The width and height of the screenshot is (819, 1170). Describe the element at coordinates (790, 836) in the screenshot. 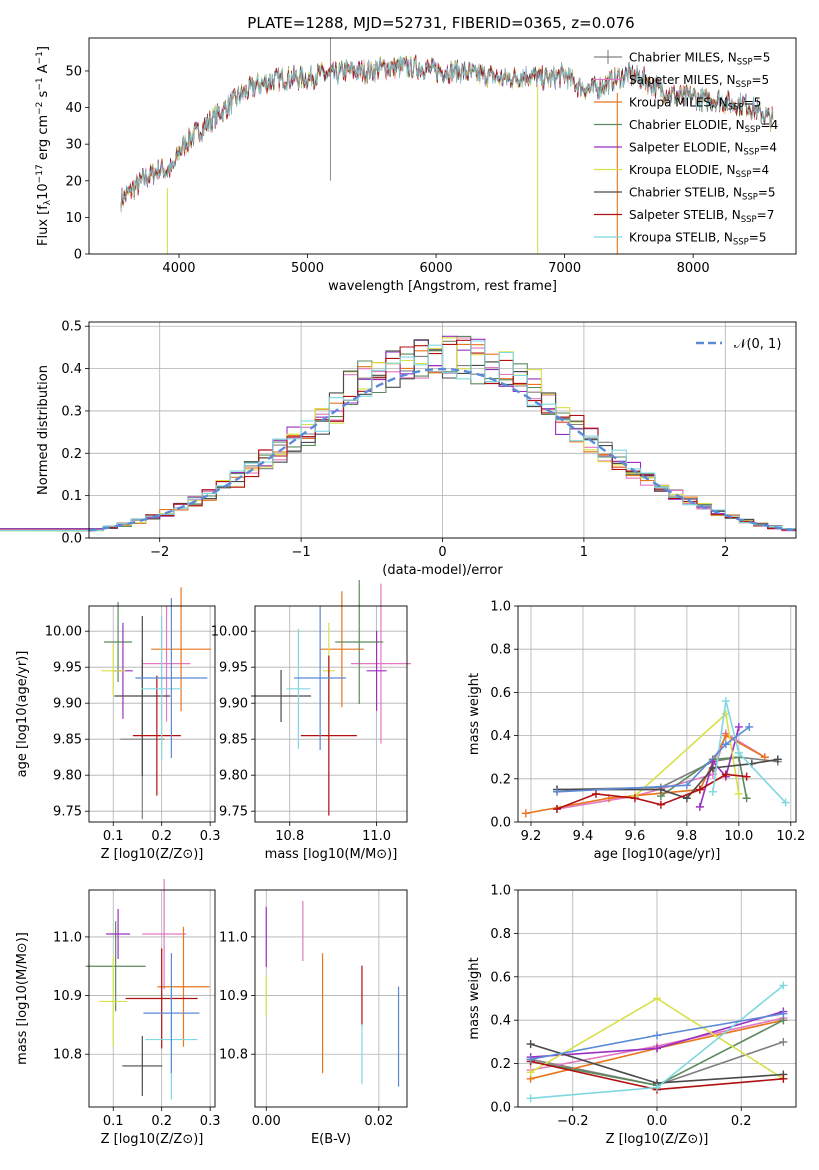

I see `x-tick-label: 10.2` at that location.